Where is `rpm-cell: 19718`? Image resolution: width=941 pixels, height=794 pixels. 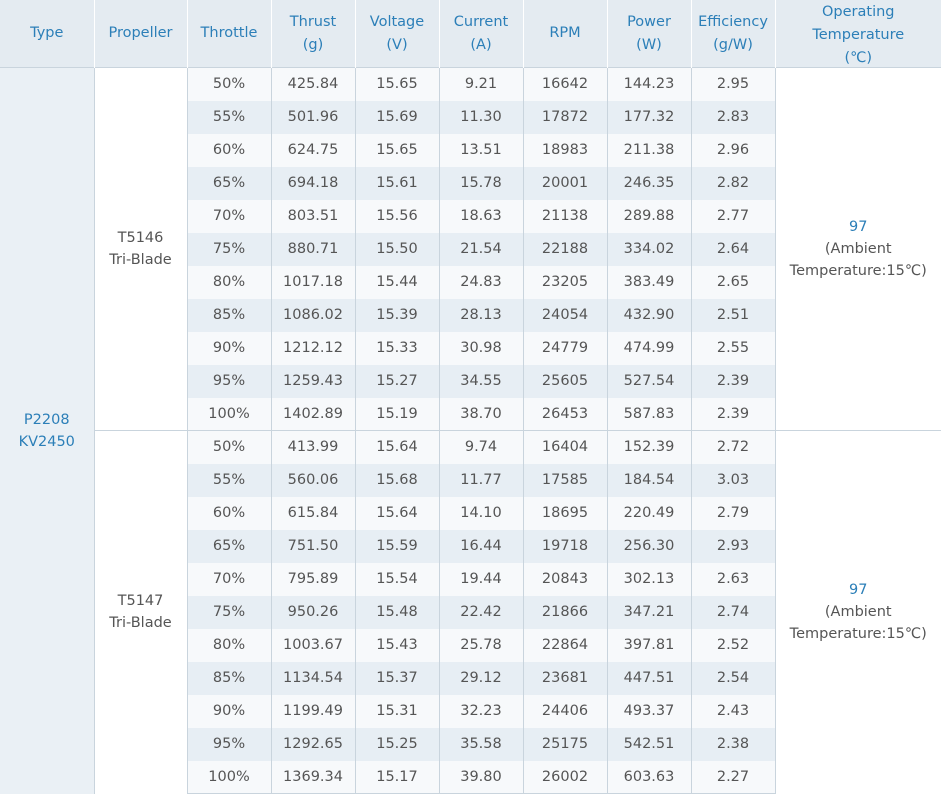
rpm-cell: 19718 is located at coordinates (565, 546).